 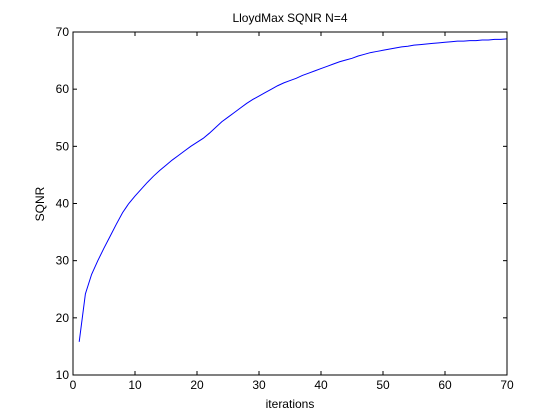 I want to click on x-tick-label: 30, so click(x=259, y=385).